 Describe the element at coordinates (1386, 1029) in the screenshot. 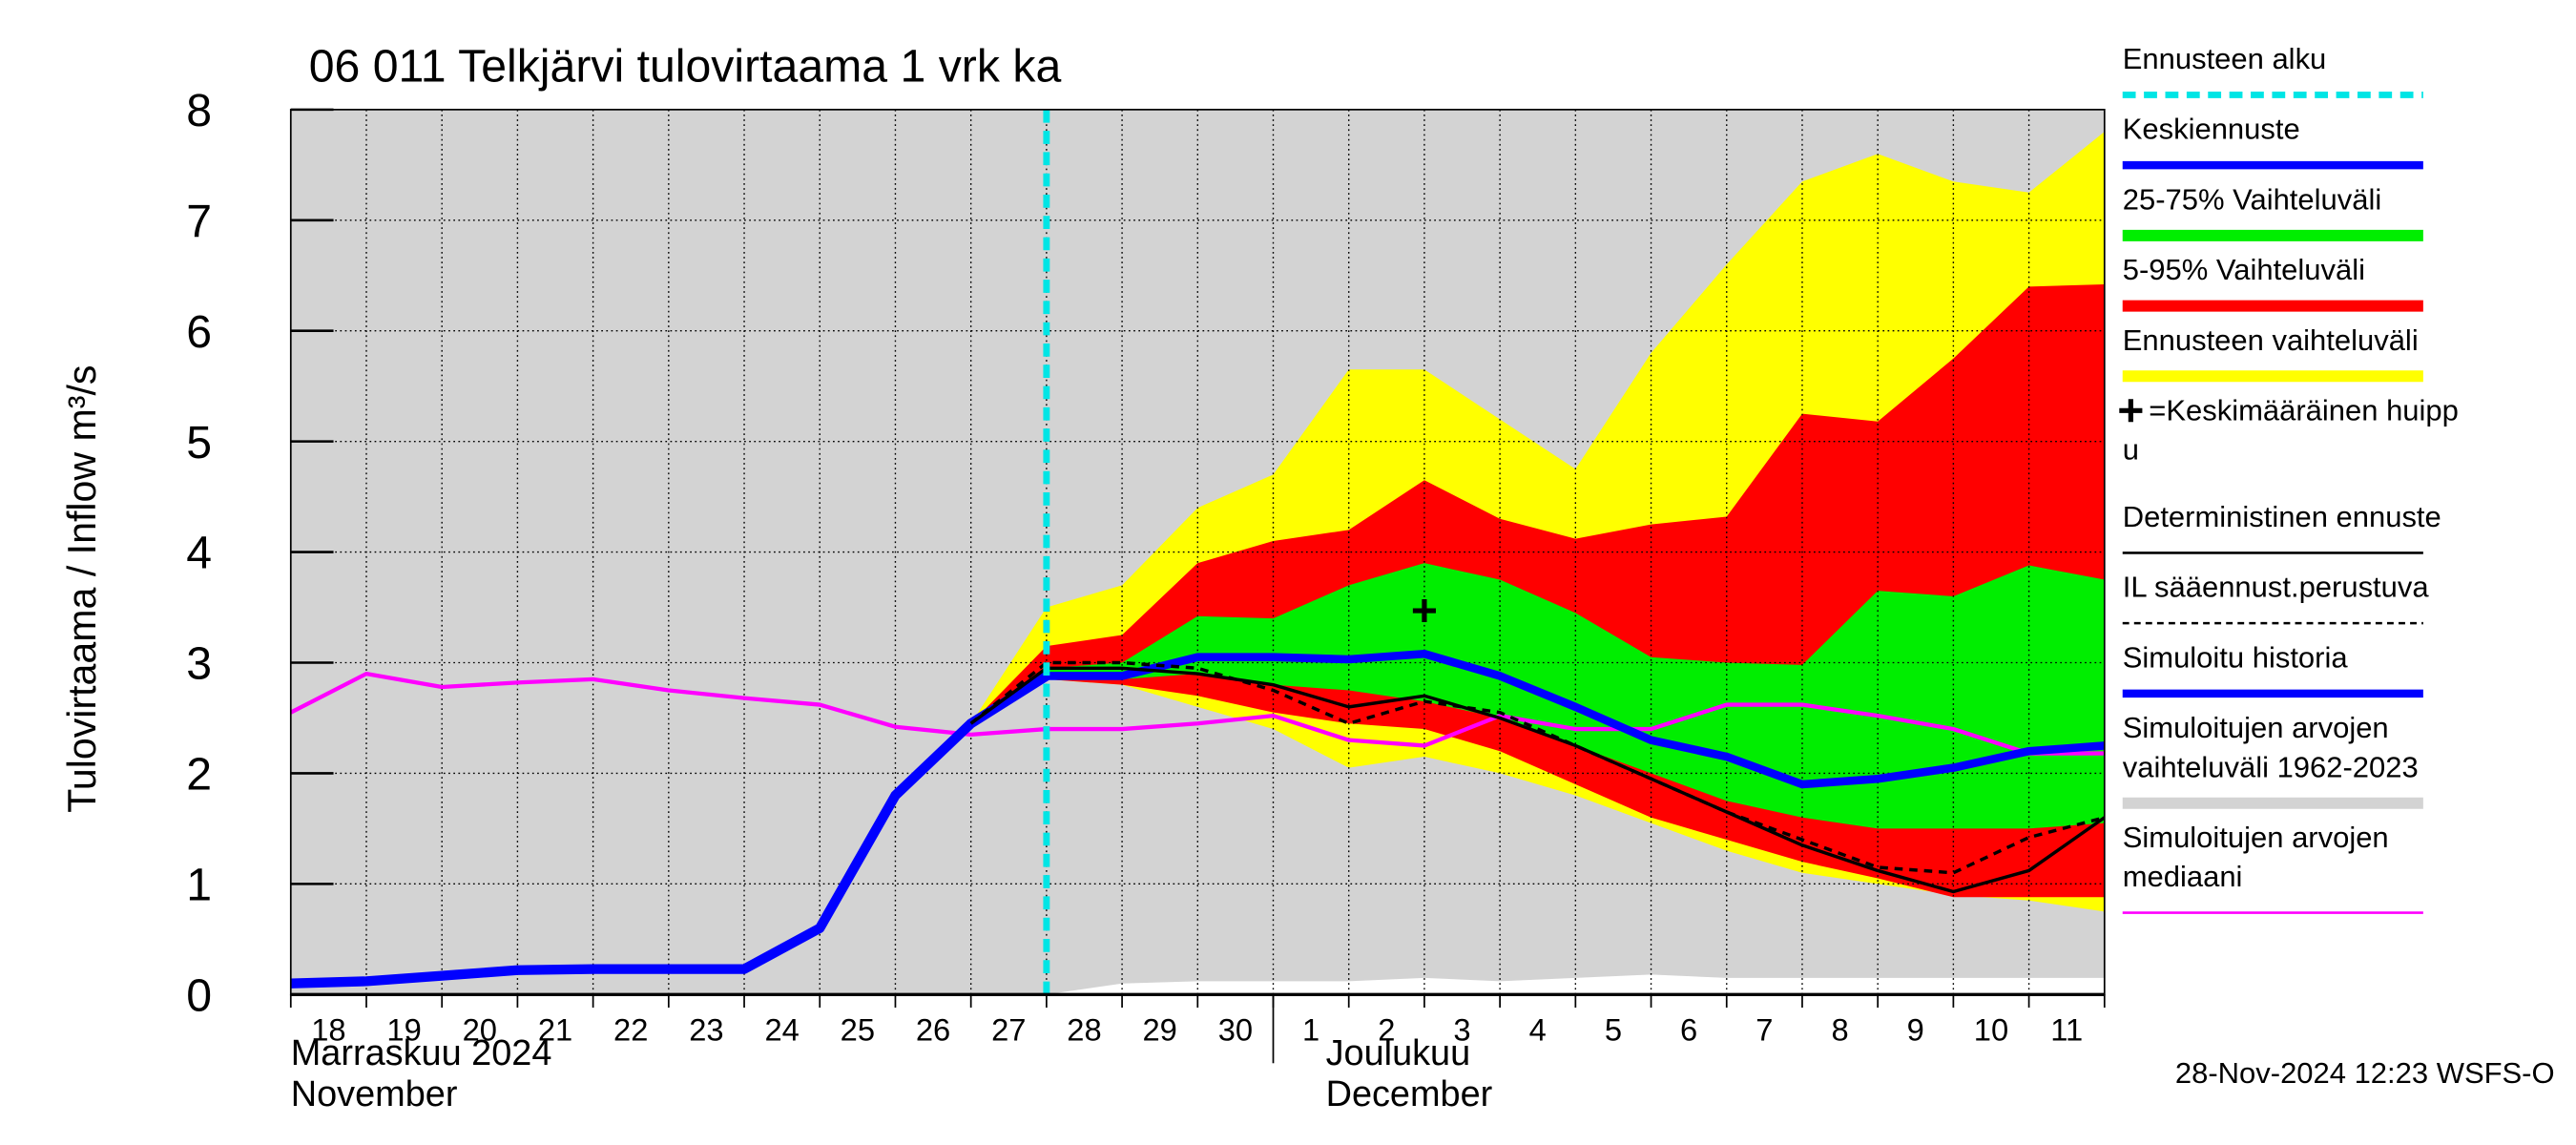

I see `x-tick-label: 2` at that location.